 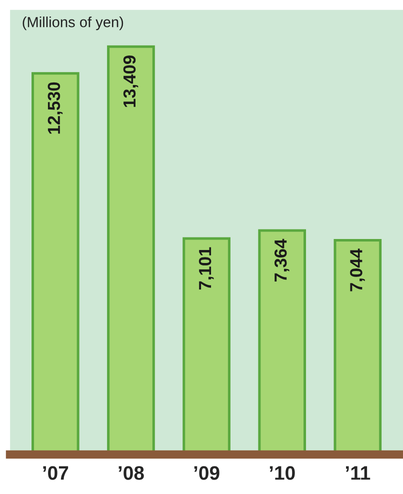 What do you see at coordinates (130, 81) in the screenshot?
I see `data-label: 13,409` at bounding box center [130, 81].